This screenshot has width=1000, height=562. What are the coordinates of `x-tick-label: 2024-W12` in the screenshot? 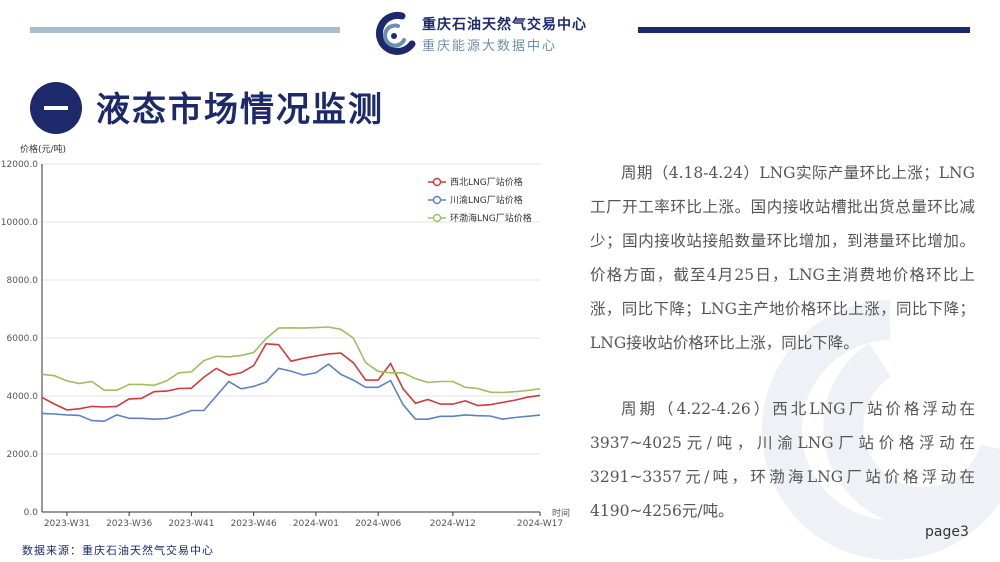 It's located at (453, 524).